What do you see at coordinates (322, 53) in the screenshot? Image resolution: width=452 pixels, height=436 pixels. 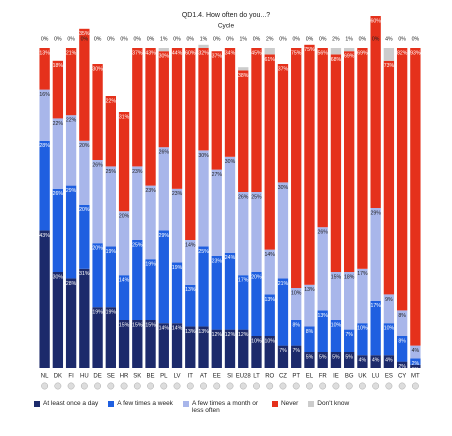 I see `data-label: 56%` at bounding box center [322, 53].